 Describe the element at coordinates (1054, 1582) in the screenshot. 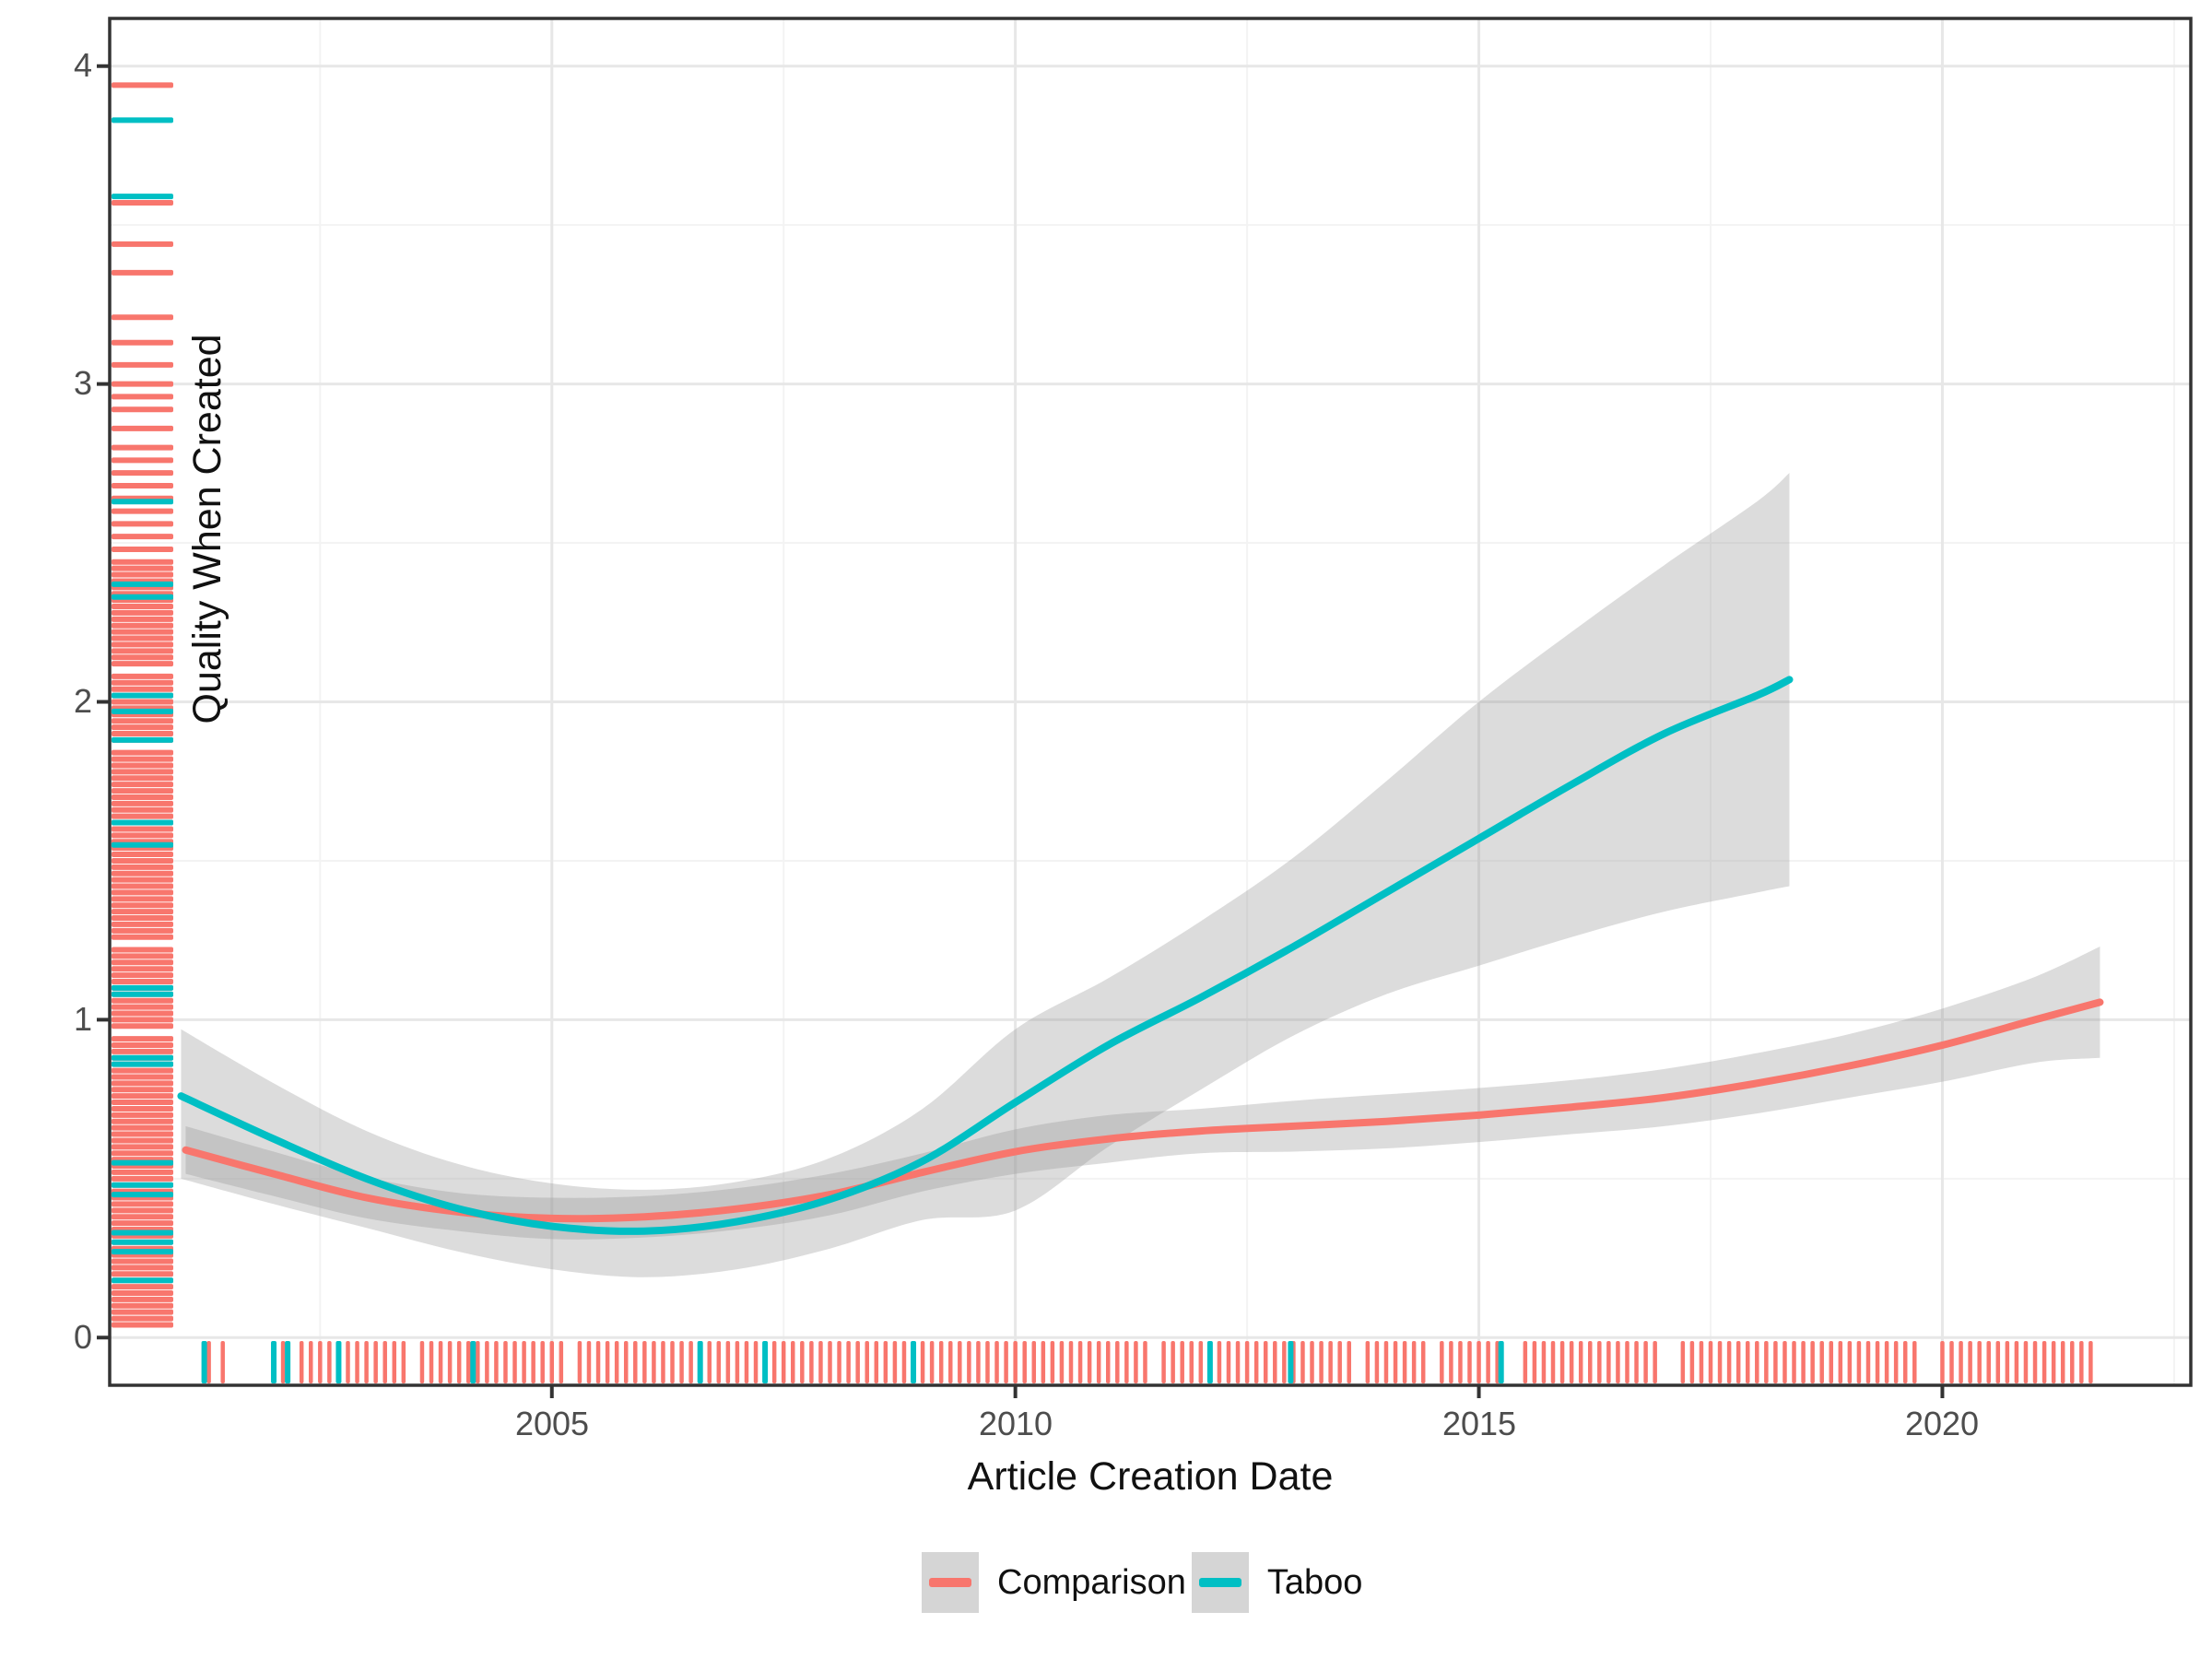

I see `legend-item-comparison: Comparison` at that location.